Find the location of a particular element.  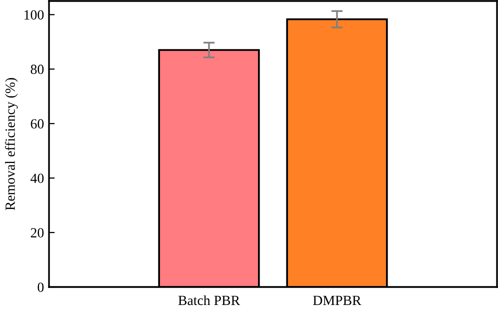

y-tick-label: 0 is located at coordinates (41, 287).